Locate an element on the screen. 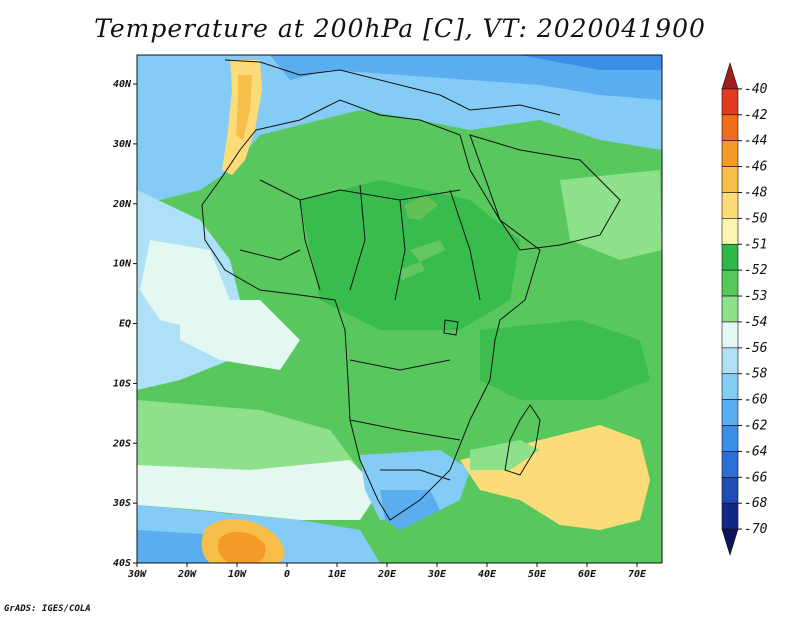 Image resolution: width=800 pixels, height=618 pixels. colorbar-label: -46 is located at coordinates (756, 167).